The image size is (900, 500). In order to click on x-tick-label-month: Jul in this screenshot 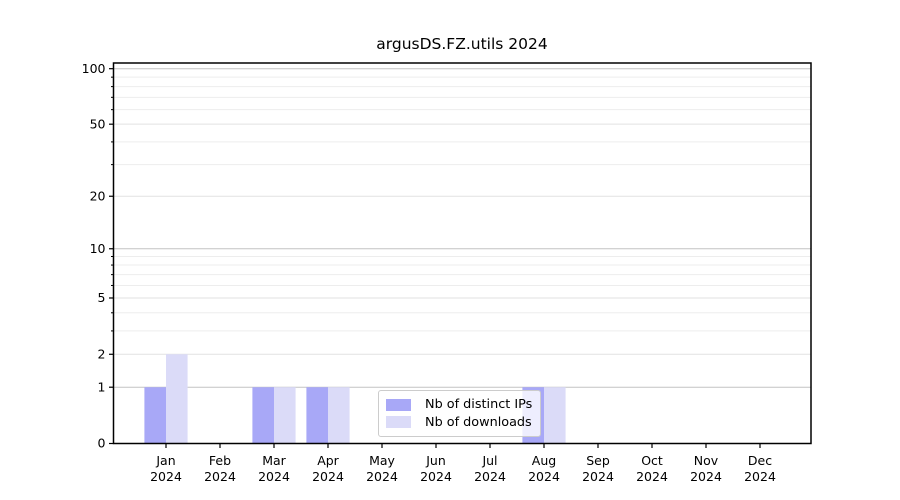, I will do `click(489, 460)`.